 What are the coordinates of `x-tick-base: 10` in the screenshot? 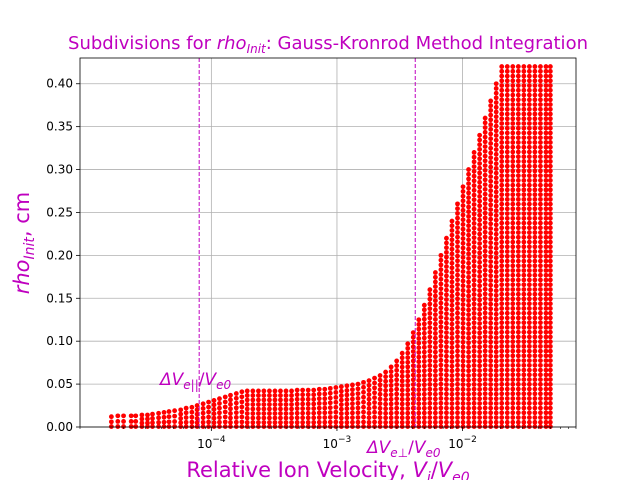 It's located at (330, 444).